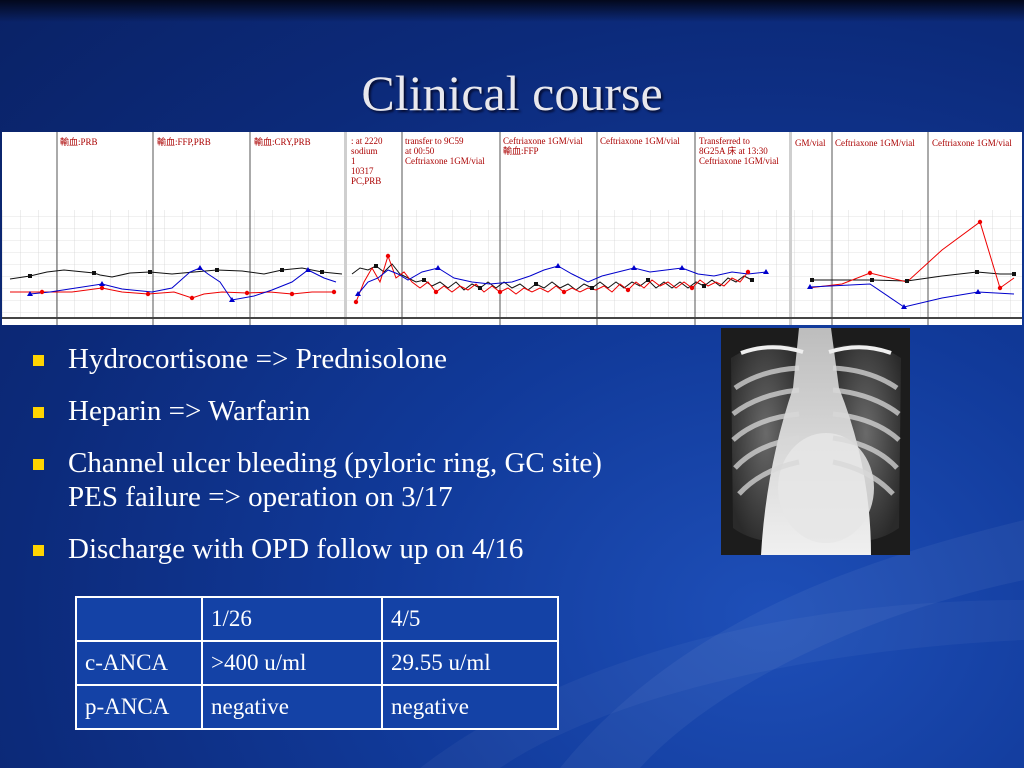 This screenshot has height=768, width=1024. Describe the element at coordinates (810, 143) in the screenshot. I see `annotation: GM/vial` at that location.